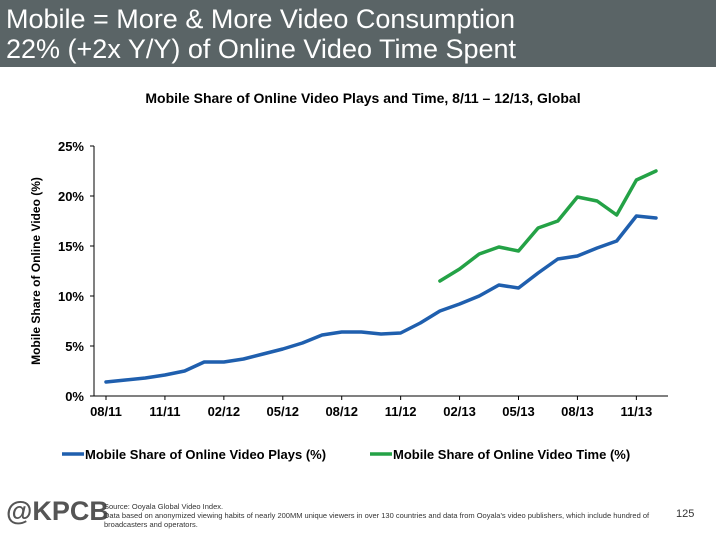  I want to click on legend-label: Mobile Share of Online Video Time (%), so click(511, 454).